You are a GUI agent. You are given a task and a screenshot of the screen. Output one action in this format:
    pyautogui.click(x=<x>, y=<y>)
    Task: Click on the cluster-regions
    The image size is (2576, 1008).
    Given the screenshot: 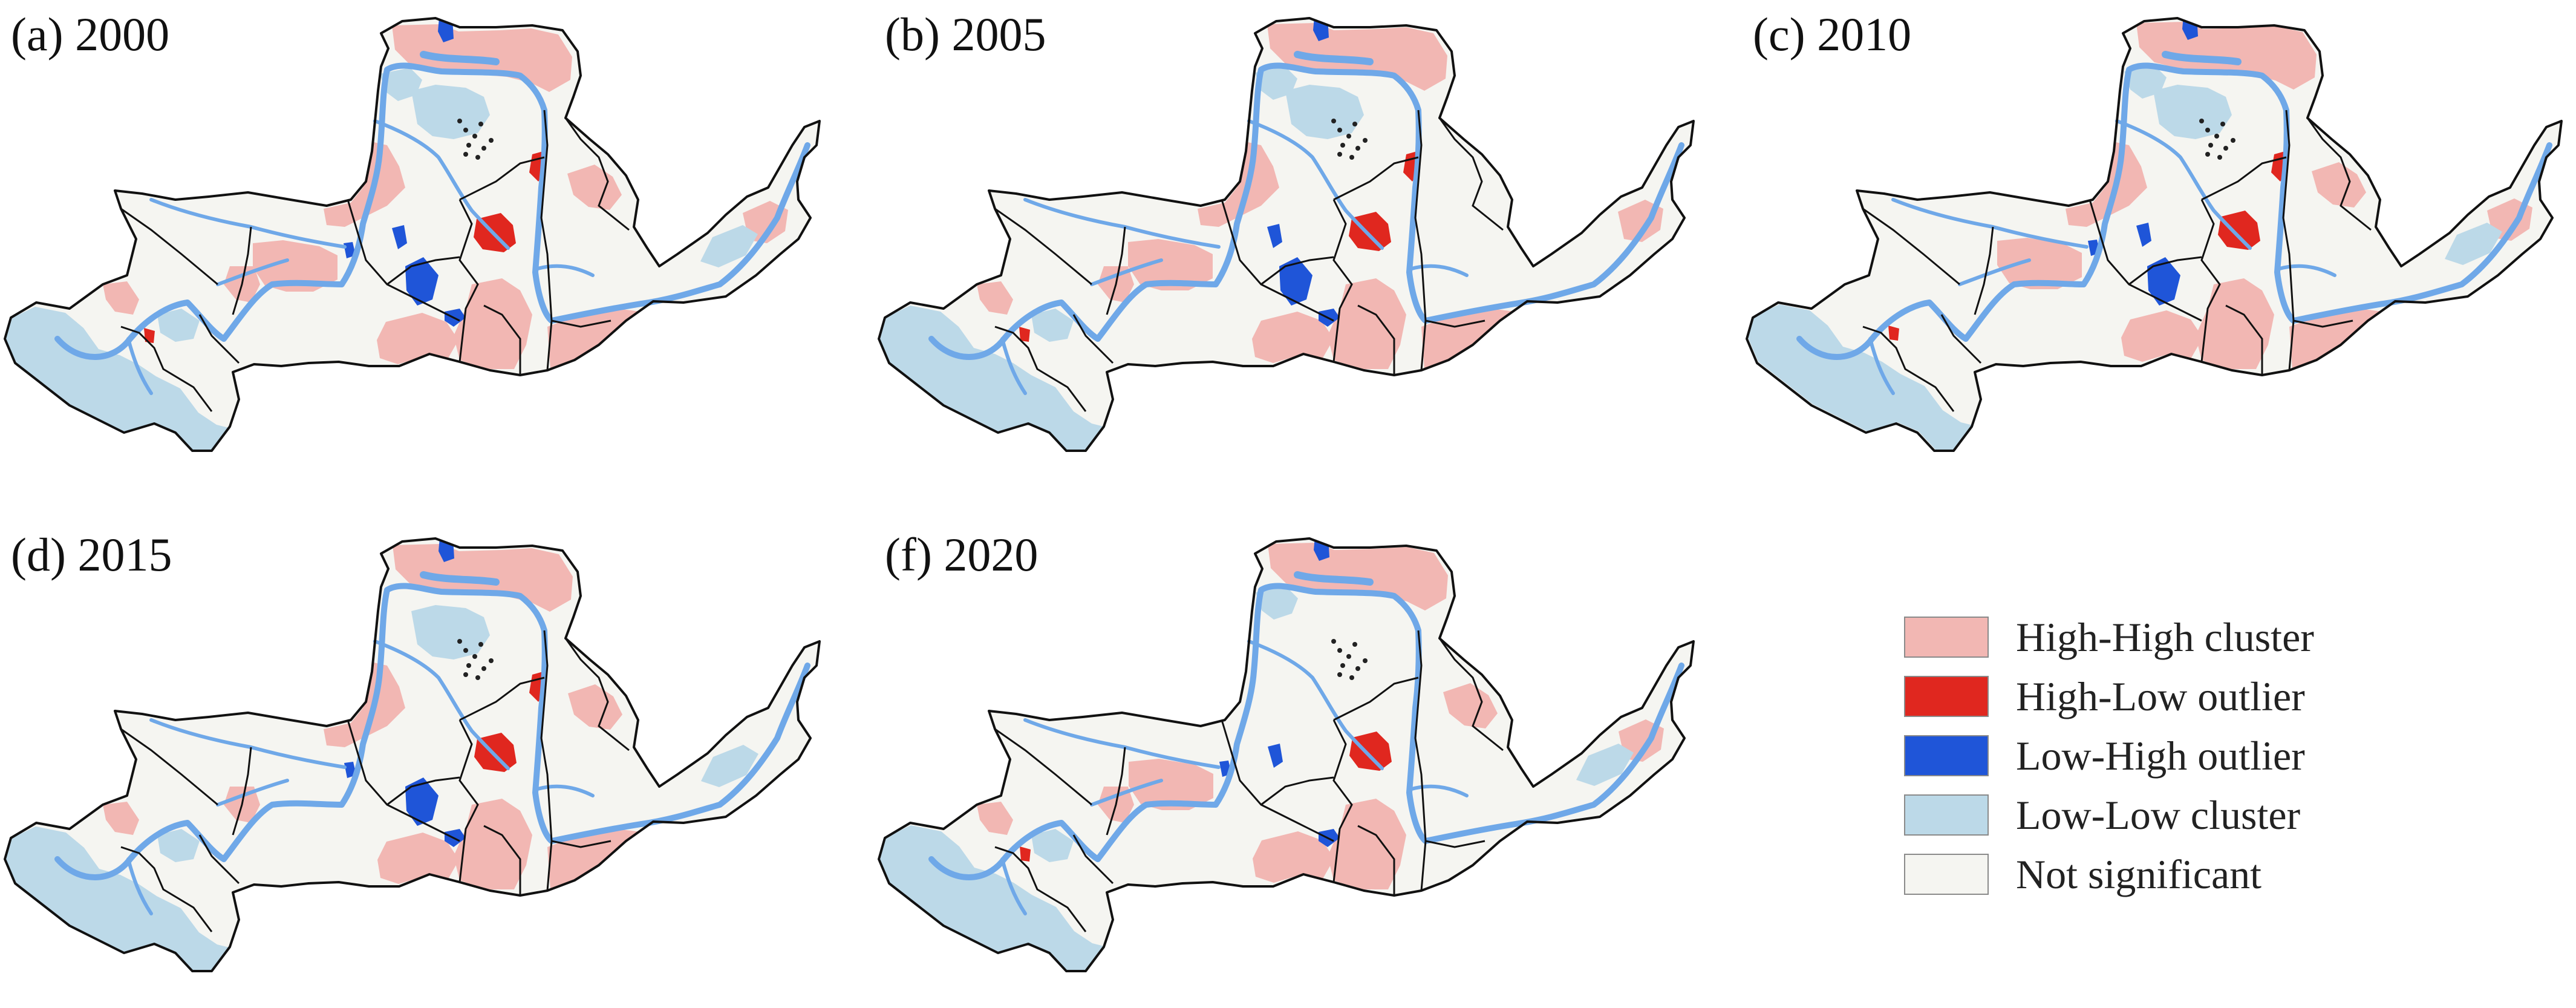 What is the action you would take?
    pyautogui.click(x=396, y=234)
    